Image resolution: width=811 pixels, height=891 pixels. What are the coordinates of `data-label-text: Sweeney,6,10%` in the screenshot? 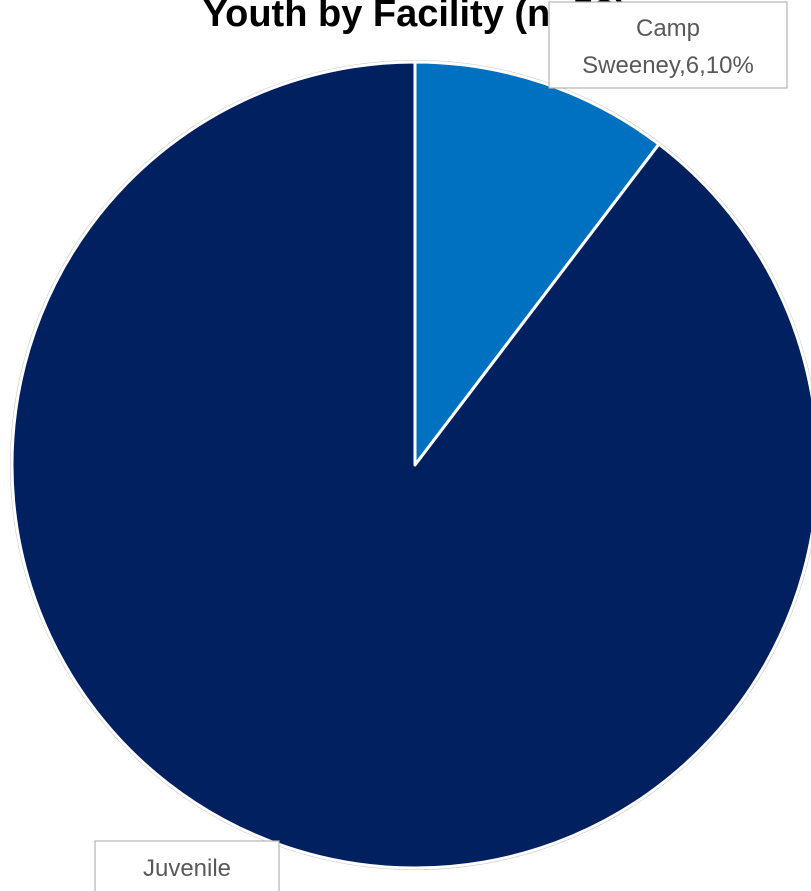 It's located at (668, 65).